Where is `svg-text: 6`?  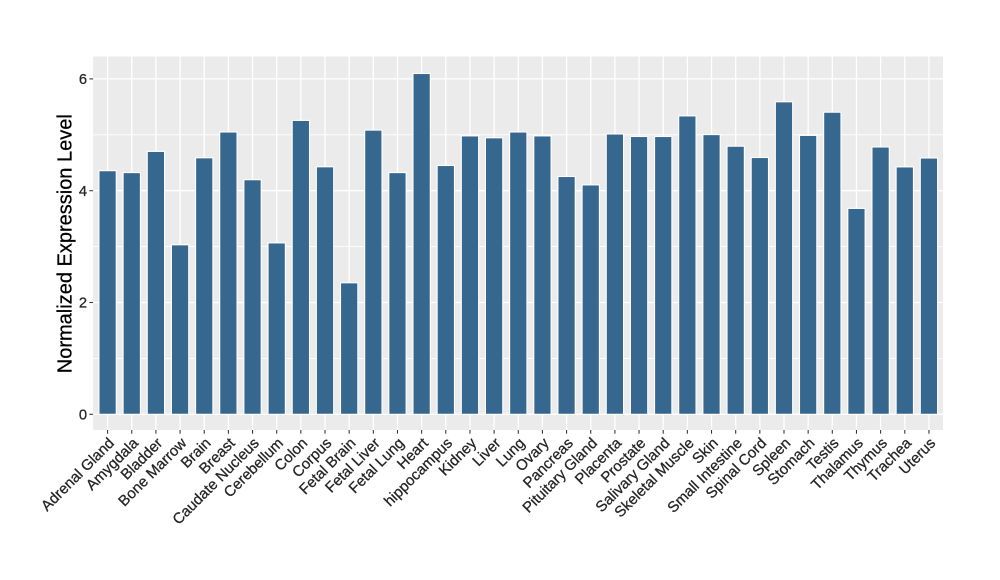
svg-text: 6 is located at coordinates (83, 80).